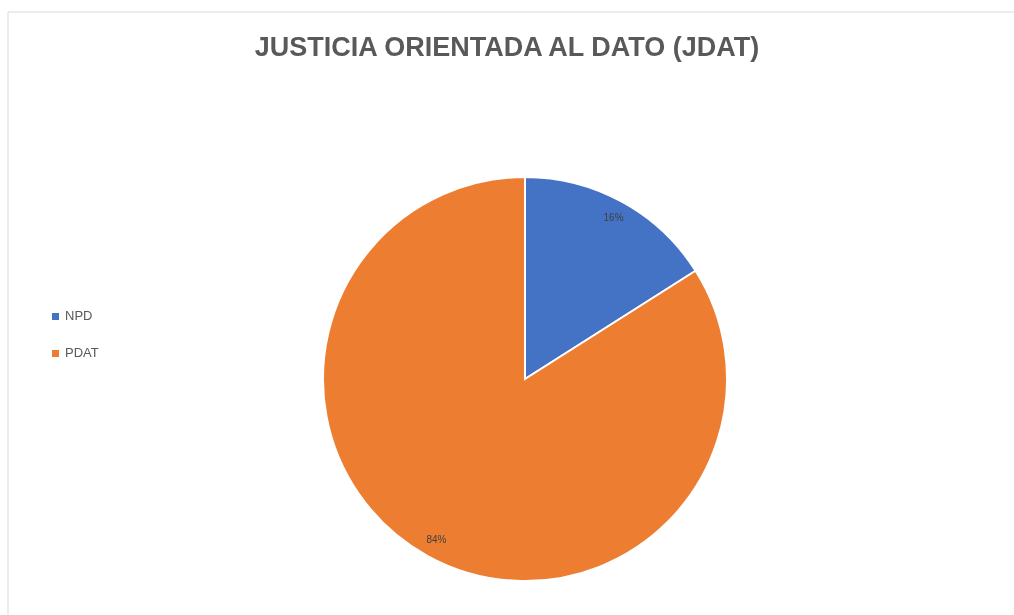 This screenshot has width=1014, height=615. What do you see at coordinates (79, 316) in the screenshot?
I see `legend-label: NPD` at bounding box center [79, 316].